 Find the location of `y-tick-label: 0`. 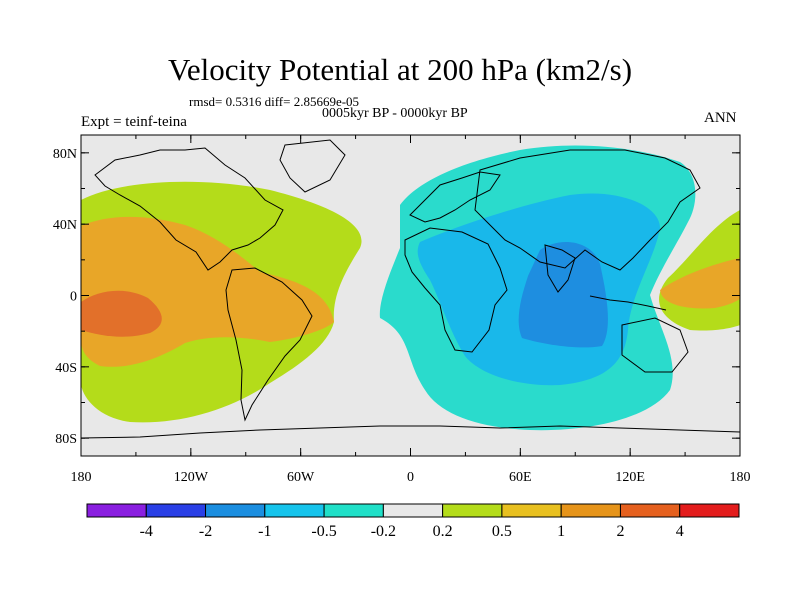

y-tick-label: 0 is located at coordinates (73, 297).